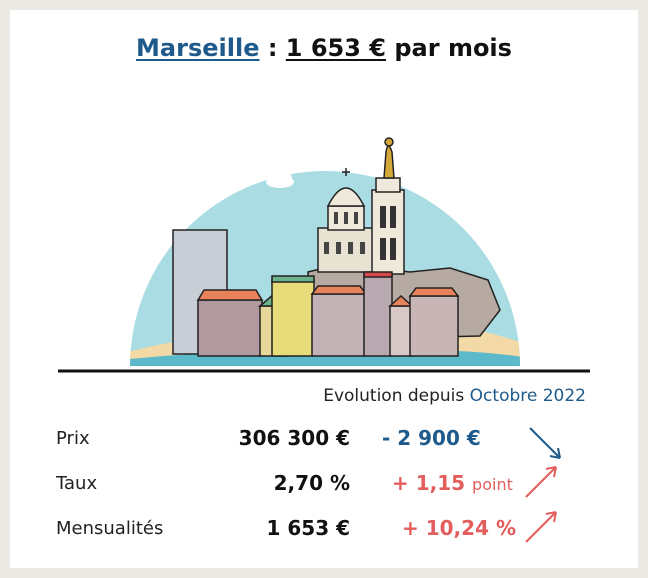  What do you see at coordinates (298, 396) in the screenshot?
I see `evolution-caption: Evolution depuis Octobre 2022` at bounding box center [298, 396].